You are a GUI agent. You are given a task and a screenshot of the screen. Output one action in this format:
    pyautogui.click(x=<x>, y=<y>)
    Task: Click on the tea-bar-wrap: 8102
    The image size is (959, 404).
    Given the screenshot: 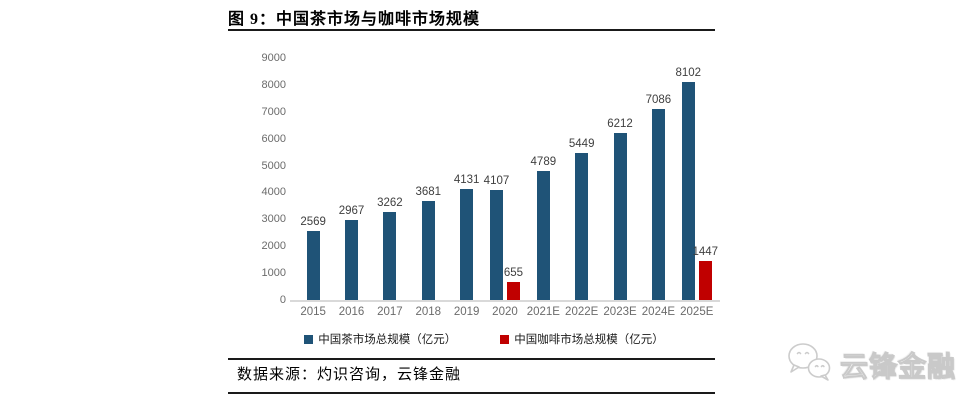 What is the action you would take?
    pyautogui.click(x=688, y=183)
    